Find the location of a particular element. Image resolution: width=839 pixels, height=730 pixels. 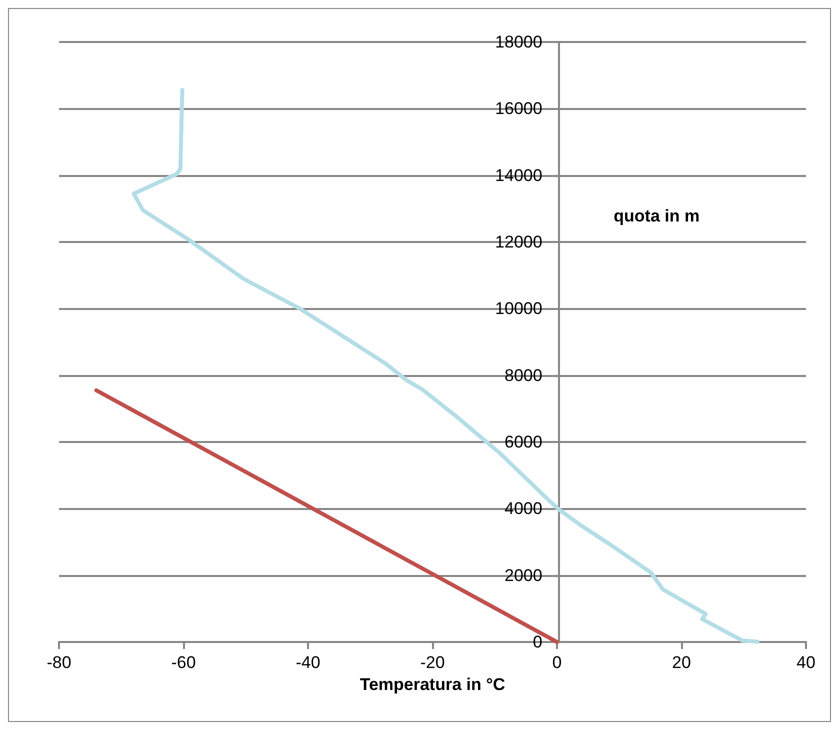

y-tick-label: 14000 is located at coordinates (518, 175).